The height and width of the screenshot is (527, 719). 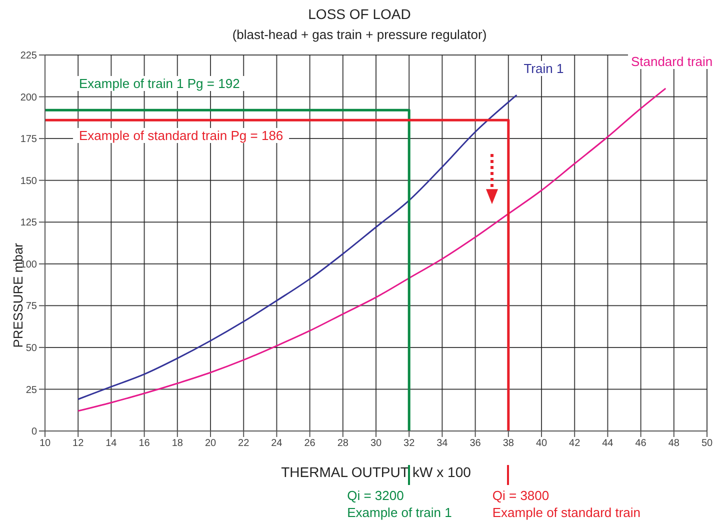 I want to click on y-tick-label: 150, so click(x=29, y=181).